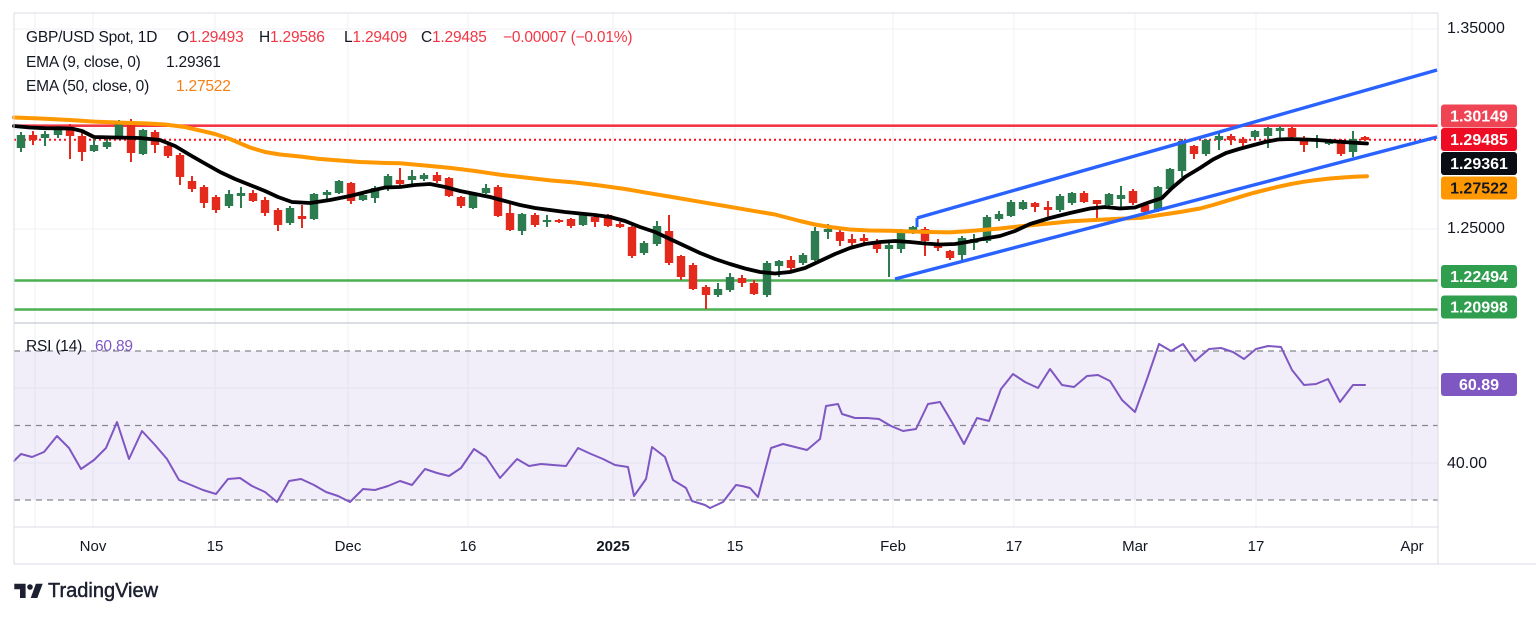  Describe the element at coordinates (1479, 164) in the screenshot. I see `svg-text: 1.29361` at that location.